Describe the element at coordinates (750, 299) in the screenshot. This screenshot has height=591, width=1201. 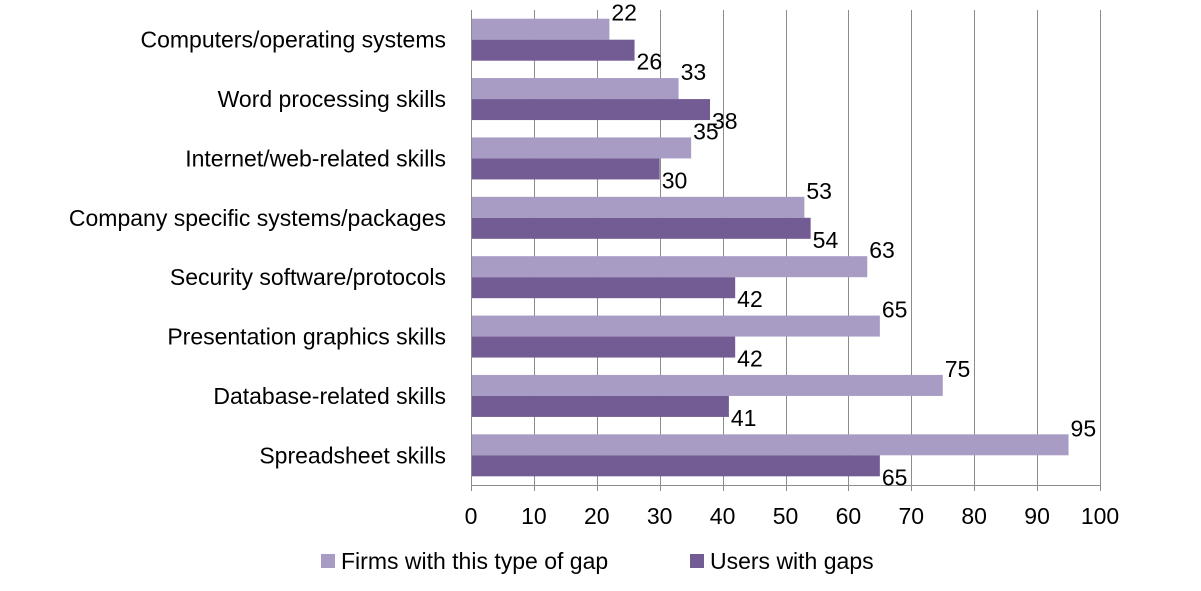
I see `data-label-users-4: 42` at that location.